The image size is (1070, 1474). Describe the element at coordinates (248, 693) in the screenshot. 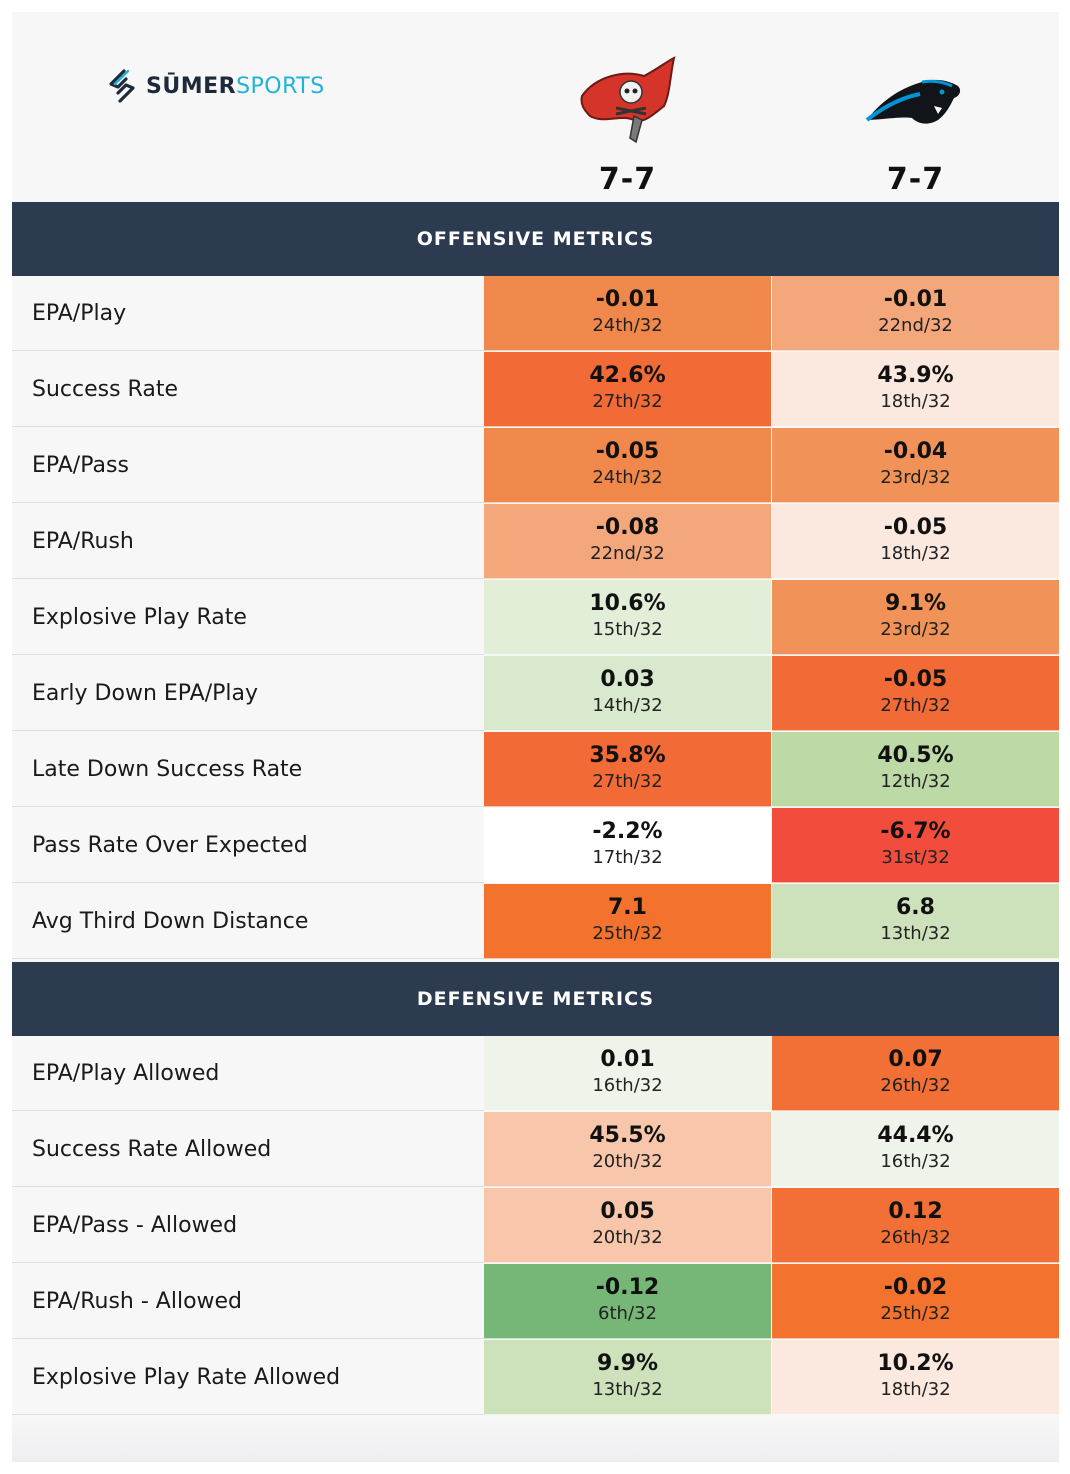

I see `metric-label: Early Down EPA/Play` at that location.